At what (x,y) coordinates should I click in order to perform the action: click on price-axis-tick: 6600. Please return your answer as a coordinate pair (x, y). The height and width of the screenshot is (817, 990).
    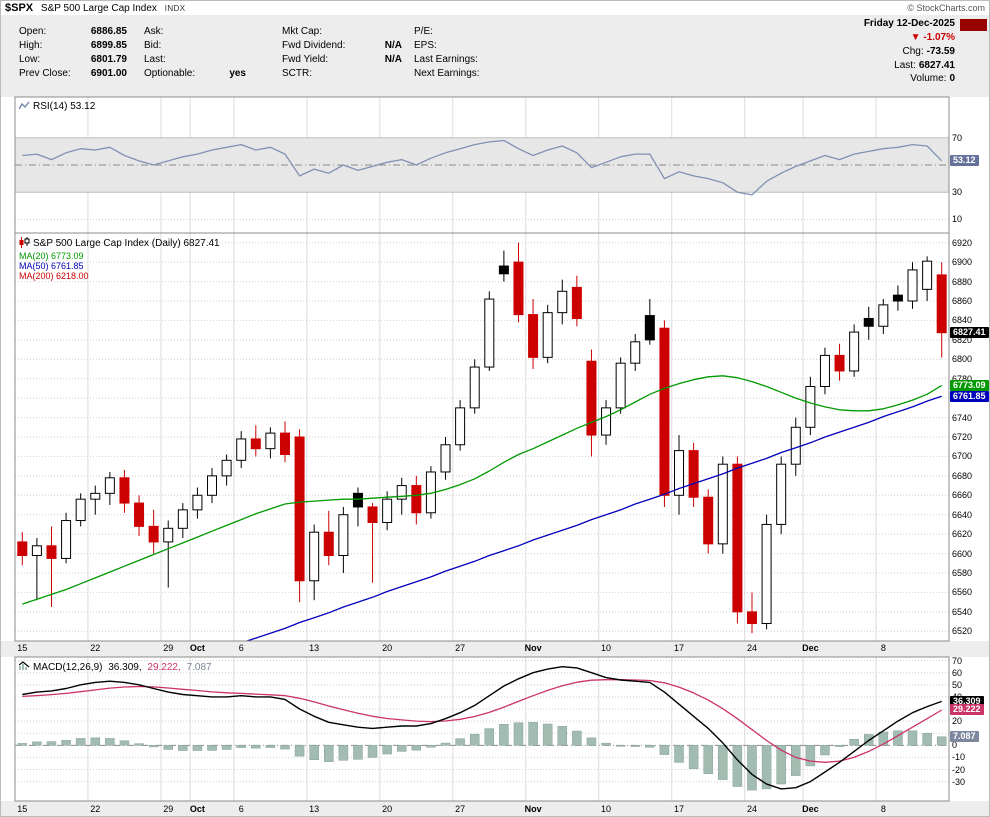
    Looking at the image, I should click on (962, 553).